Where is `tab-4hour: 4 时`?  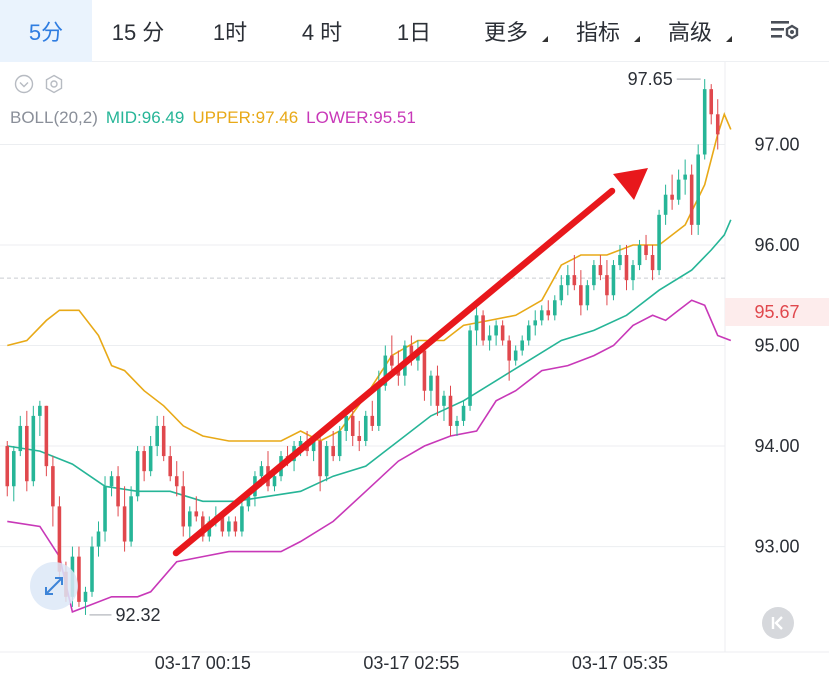
tab-4hour: 4 时 is located at coordinates (322, 32).